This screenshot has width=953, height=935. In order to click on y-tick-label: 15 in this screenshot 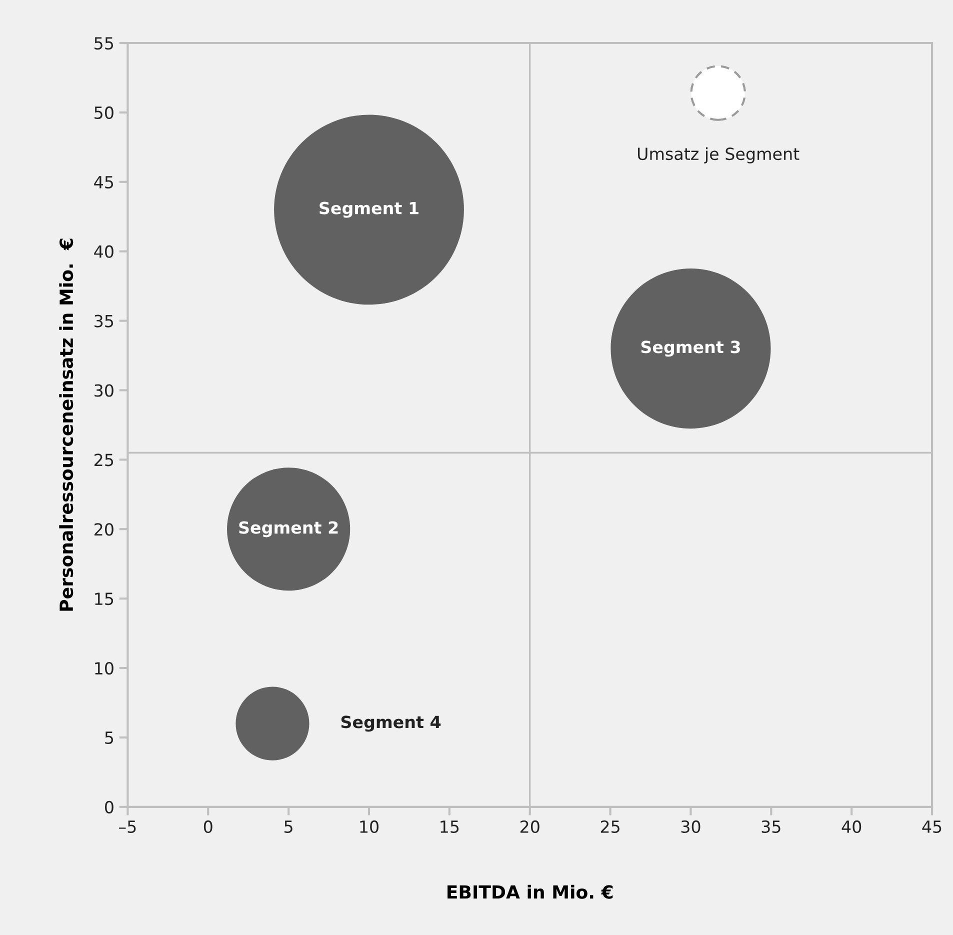, I will do `click(104, 599)`.